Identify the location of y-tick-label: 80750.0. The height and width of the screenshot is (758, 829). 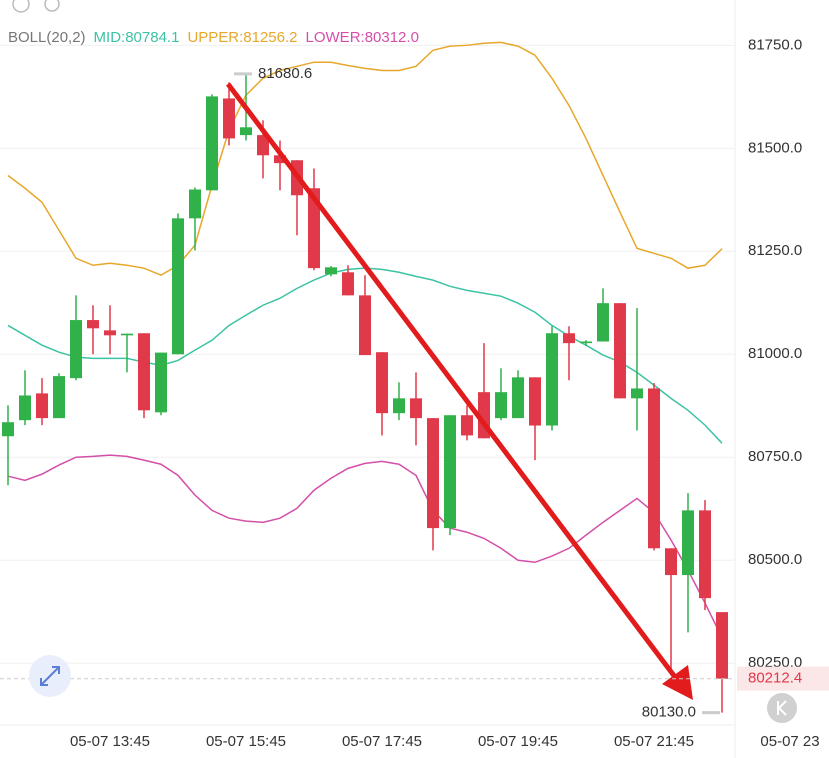
(775, 456).